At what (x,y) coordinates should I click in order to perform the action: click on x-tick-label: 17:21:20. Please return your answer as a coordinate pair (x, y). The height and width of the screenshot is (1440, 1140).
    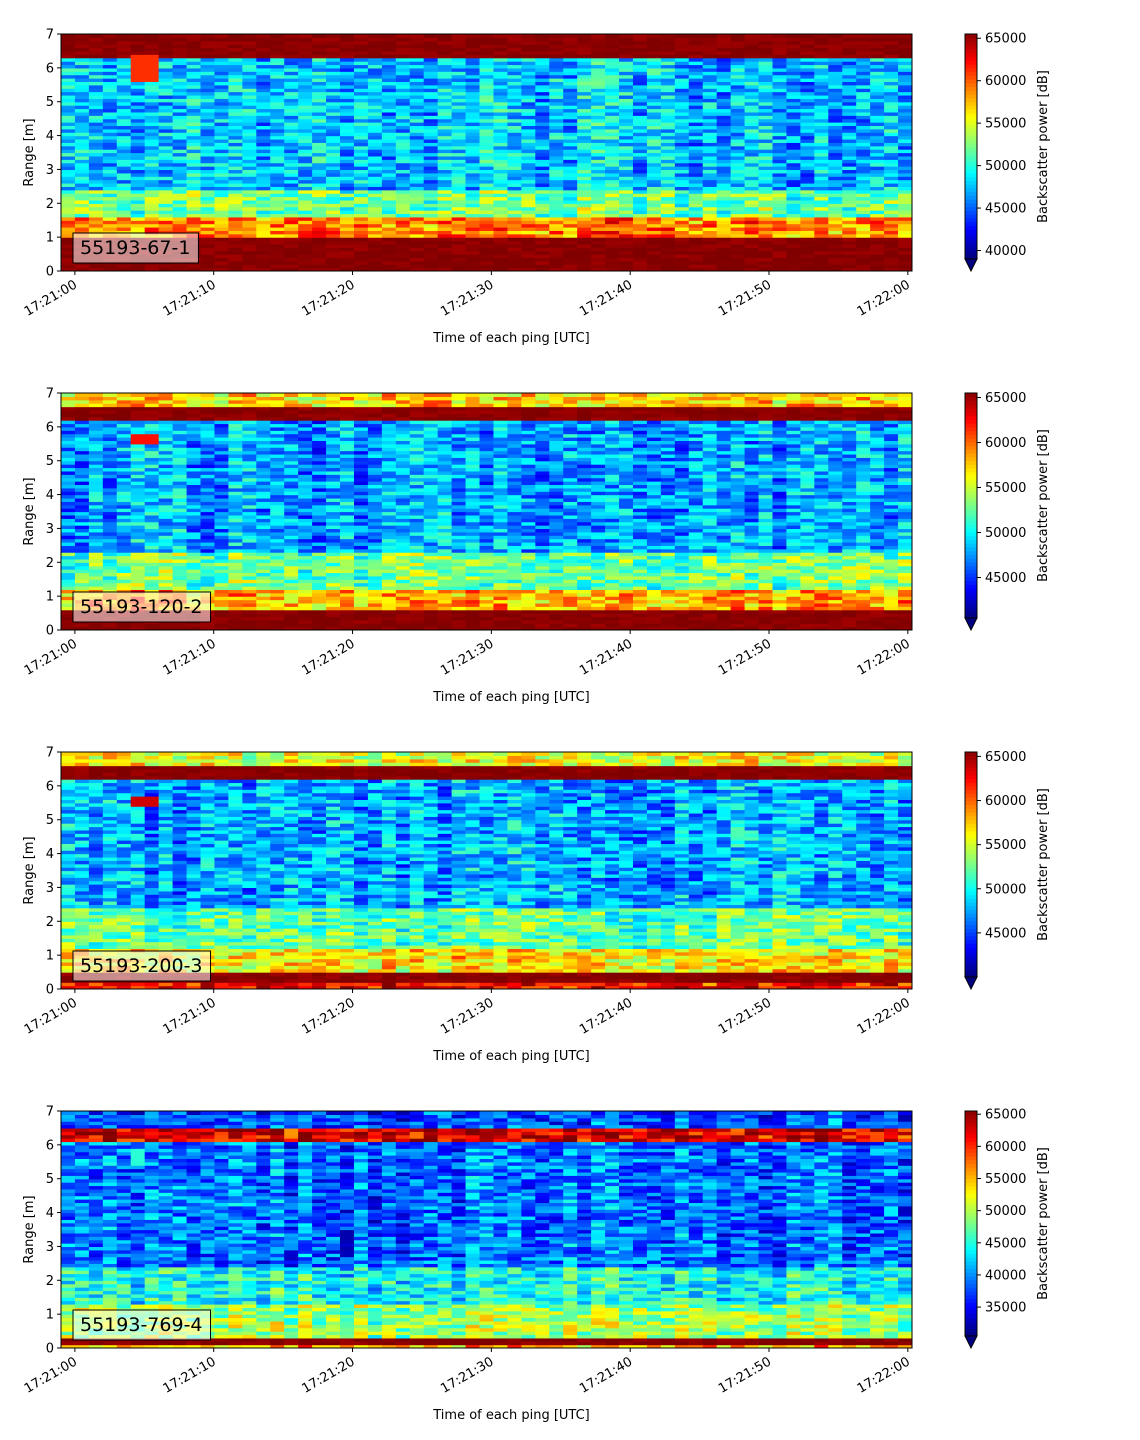
    Looking at the image, I should click on (328, 298).